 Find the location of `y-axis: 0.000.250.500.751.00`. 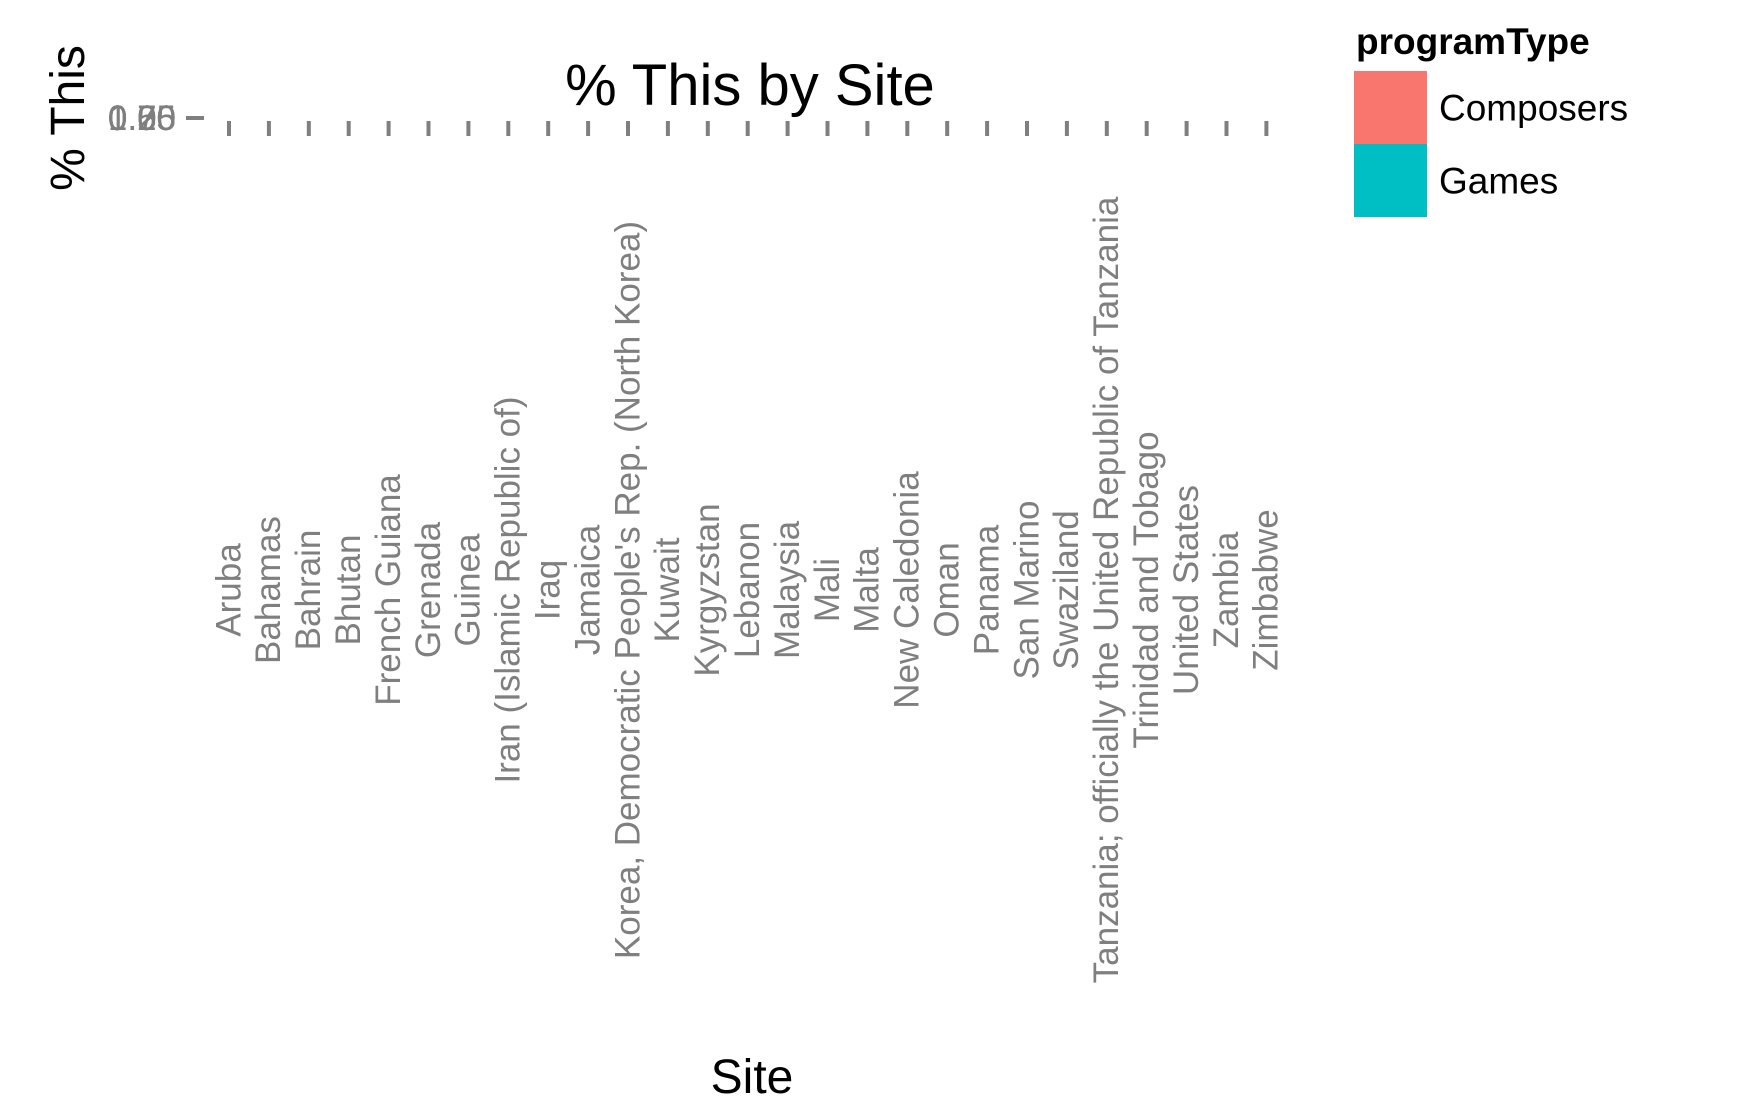

y-axis: 0.000.250.500.751.00 is located at coordinates (156, 118).